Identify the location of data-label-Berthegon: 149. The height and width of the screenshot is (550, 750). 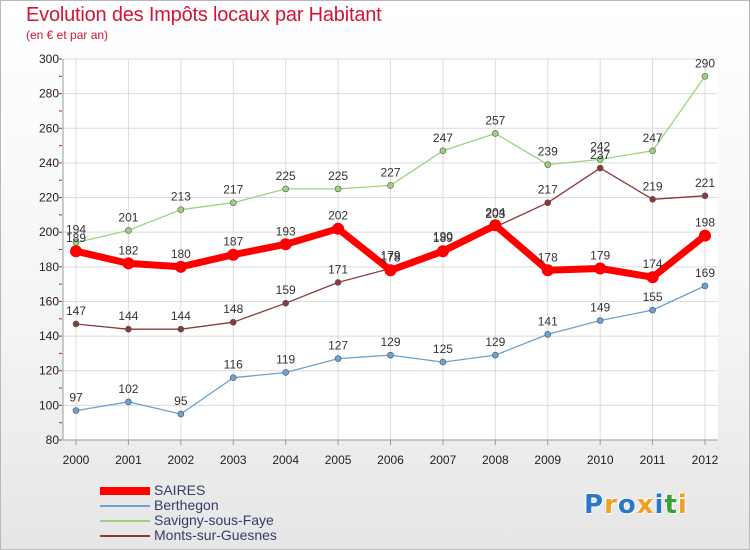
(600, 308).